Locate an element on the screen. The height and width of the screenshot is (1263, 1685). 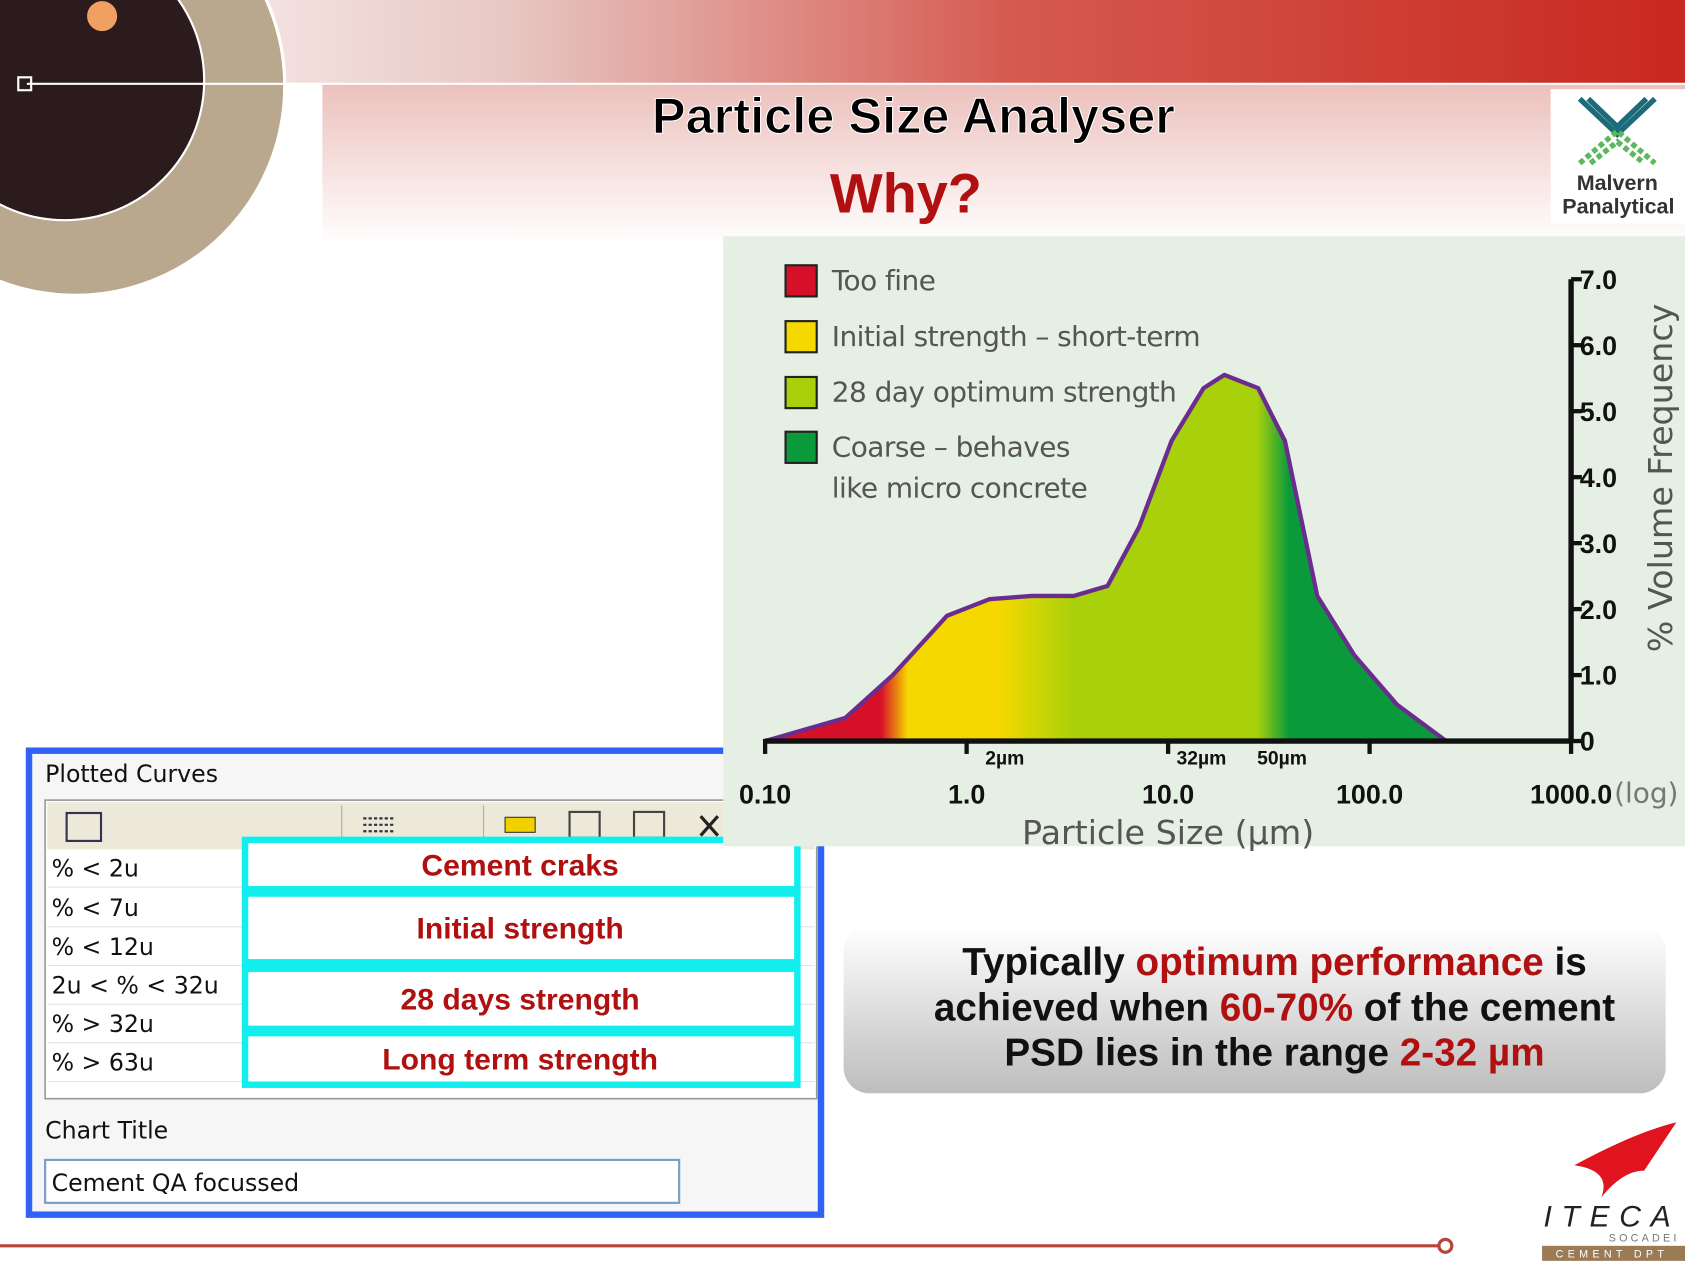
legend-label: 28 day optimum strength is located at coordinates (1004, 393).